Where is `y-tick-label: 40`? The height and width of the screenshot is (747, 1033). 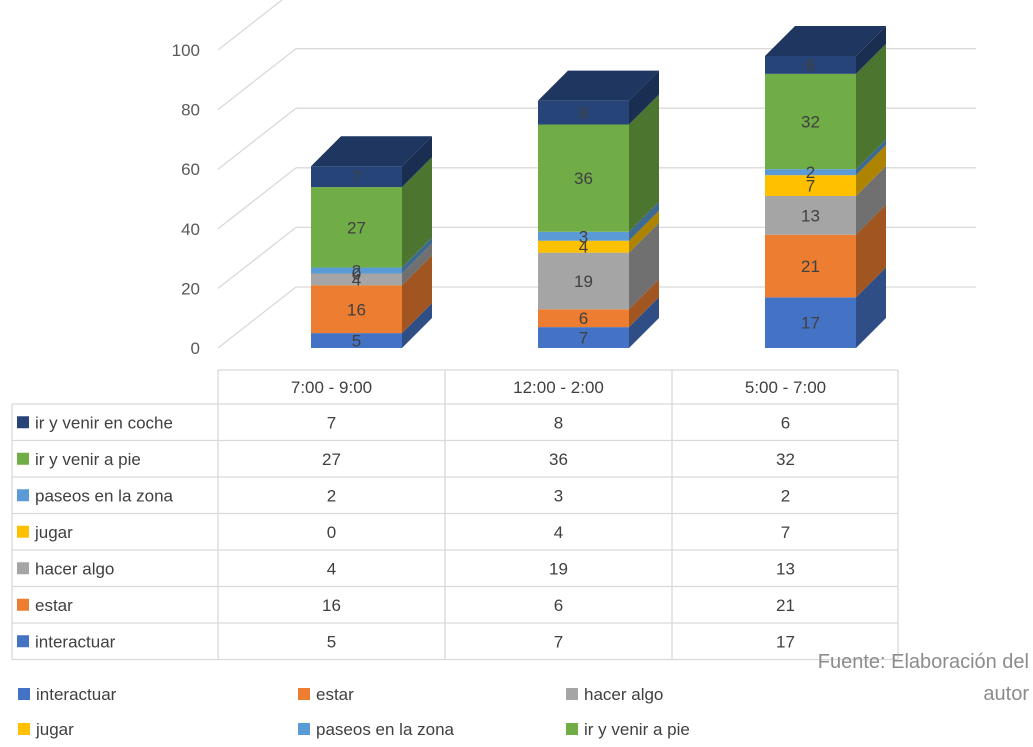
y-tick-label: 40 is located at coordinates (190, 229).